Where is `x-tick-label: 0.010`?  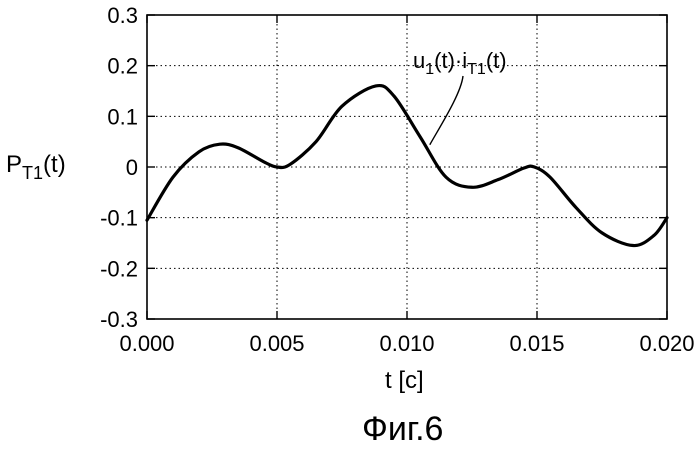
x-tick-label: 0.010 is located at coordinates (406, 343).